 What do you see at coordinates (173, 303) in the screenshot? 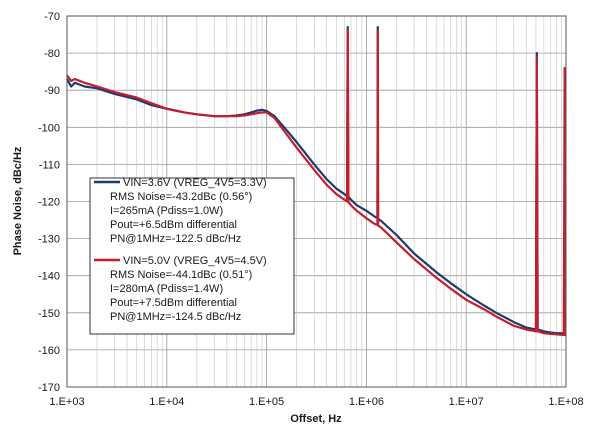
I see `legend-line: Pout=+7.5dBm differential` at bounding box center [173, 303].